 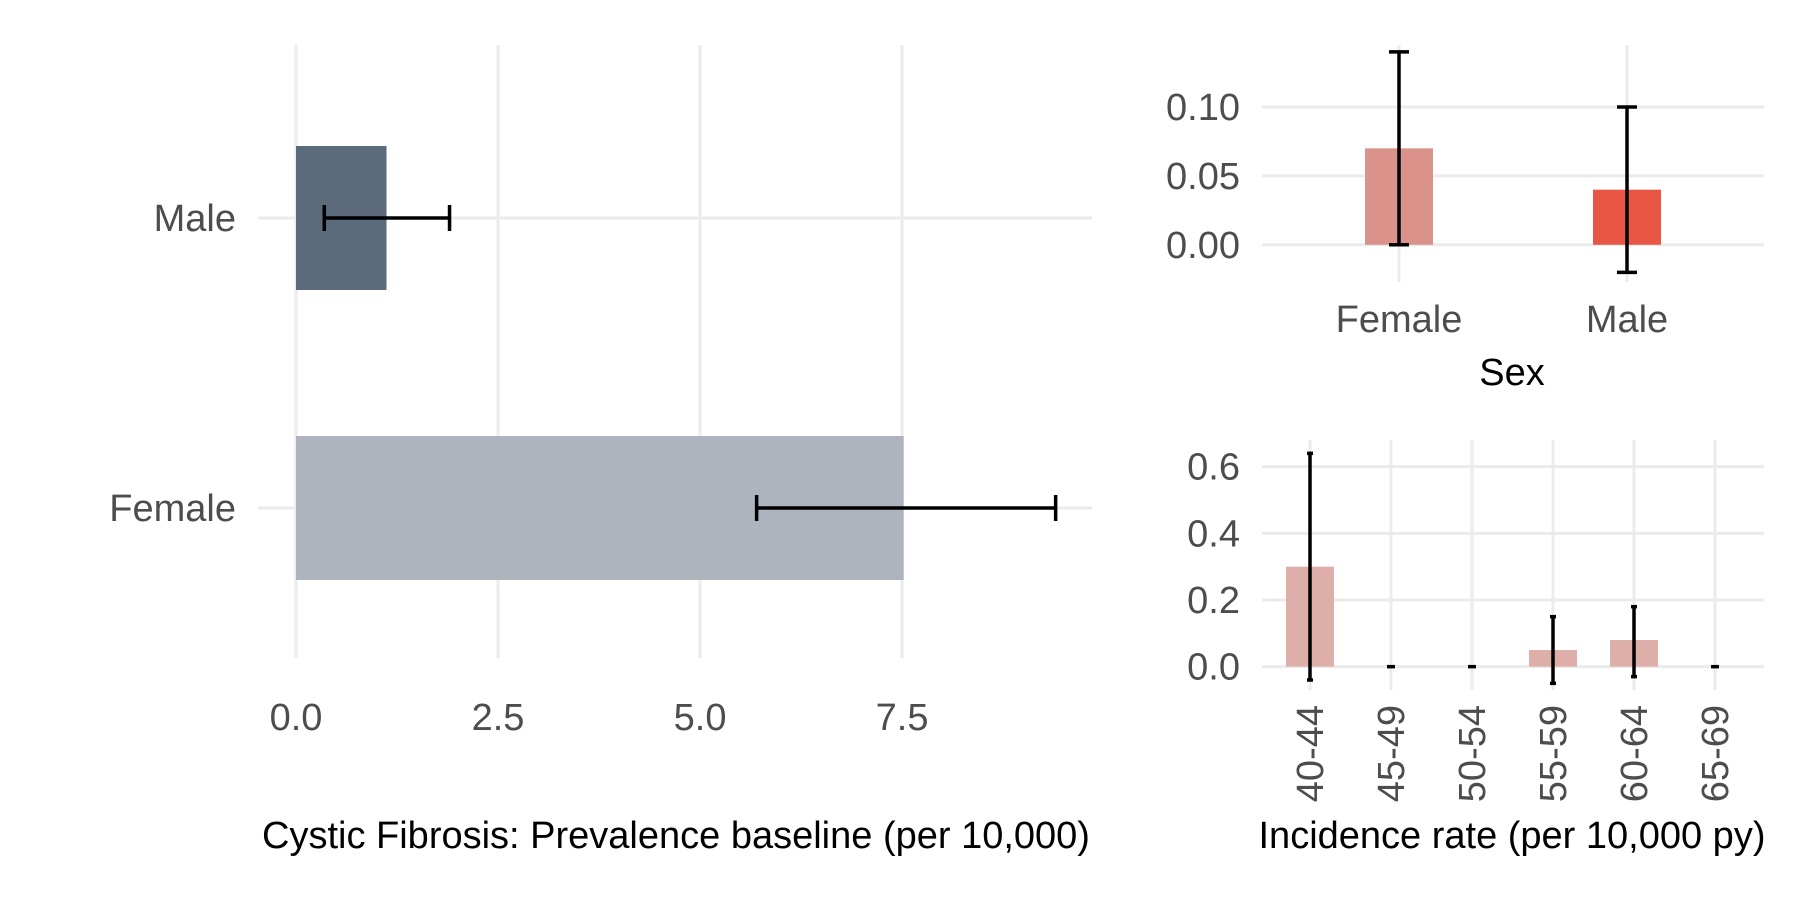 I want to click on y-tick-label: Female, so click(x=172, y=509).